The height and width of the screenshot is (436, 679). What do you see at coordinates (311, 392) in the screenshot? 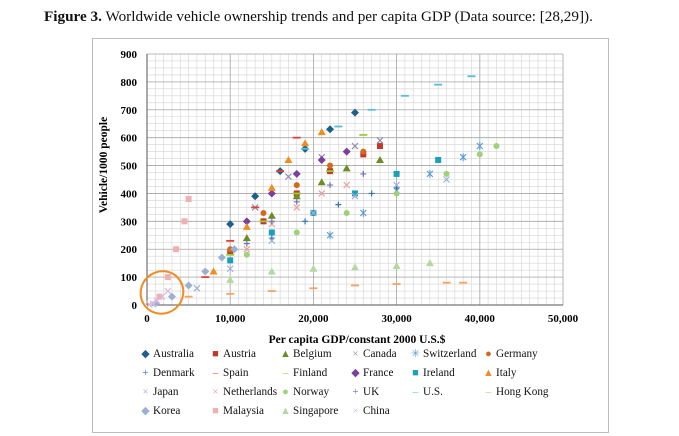
I see `legend-label: Norway` at bounding box center [311, 392].